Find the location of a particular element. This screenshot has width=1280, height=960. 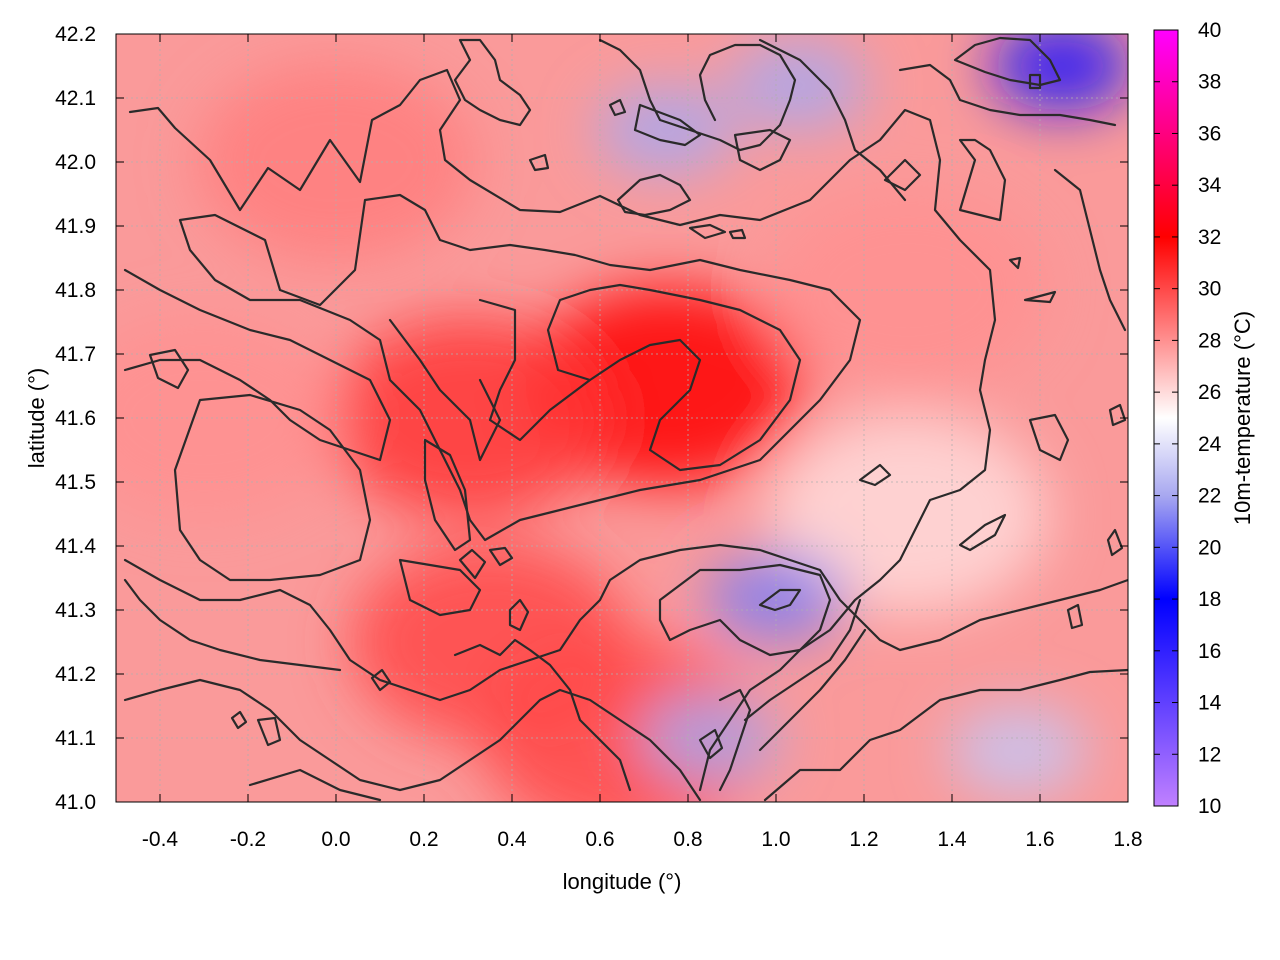

x-tick-label: -0.4 is located at coordinates (160, 839).